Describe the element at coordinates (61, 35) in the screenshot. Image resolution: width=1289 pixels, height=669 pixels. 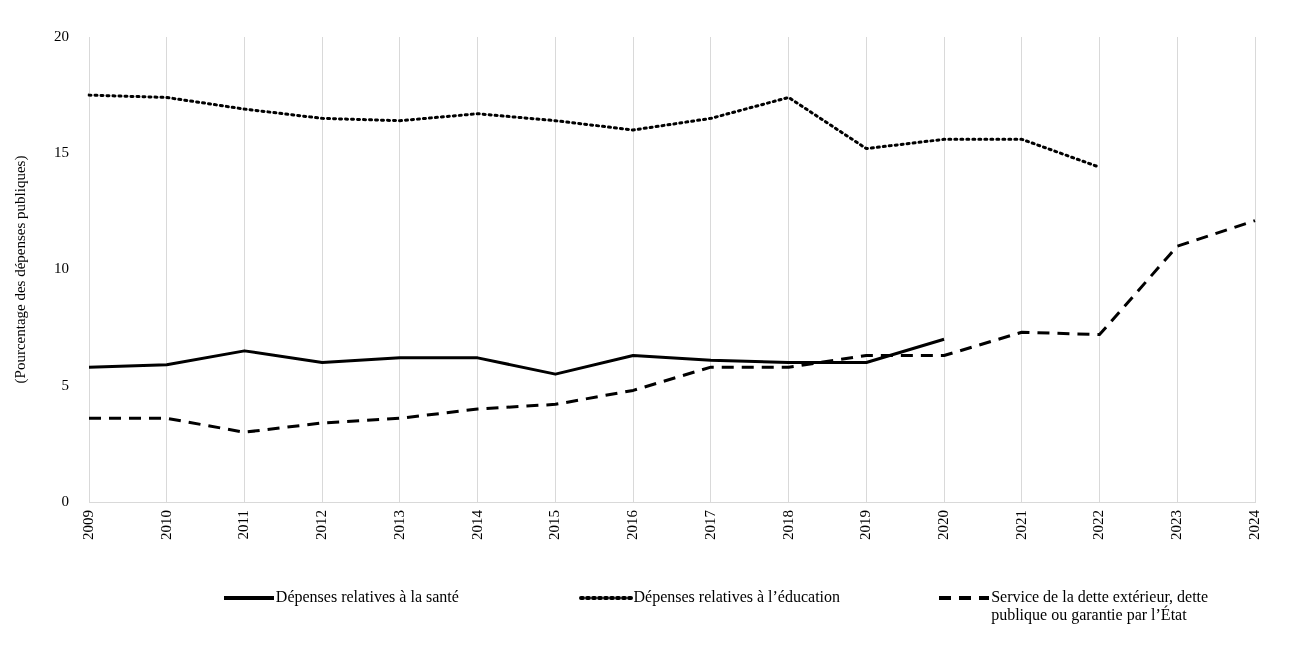
I see `y-tick-label: 20` at that location.